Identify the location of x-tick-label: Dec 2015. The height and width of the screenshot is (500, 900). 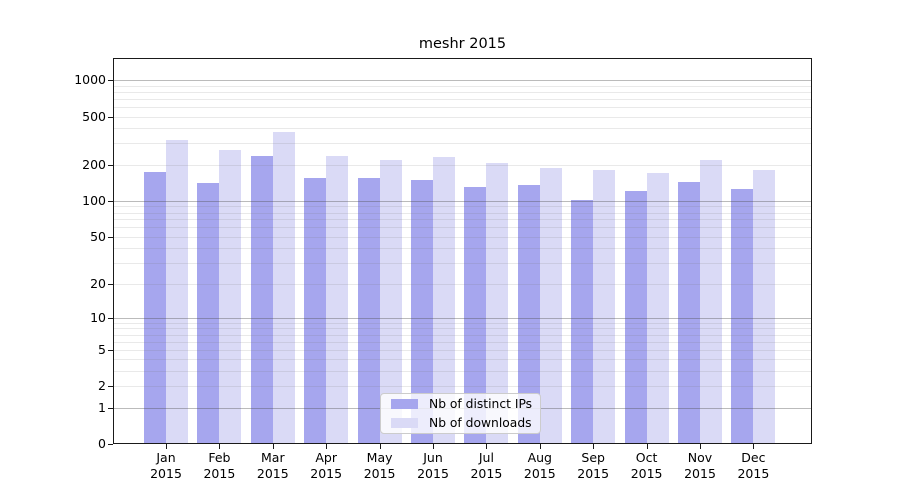
(753, 466).